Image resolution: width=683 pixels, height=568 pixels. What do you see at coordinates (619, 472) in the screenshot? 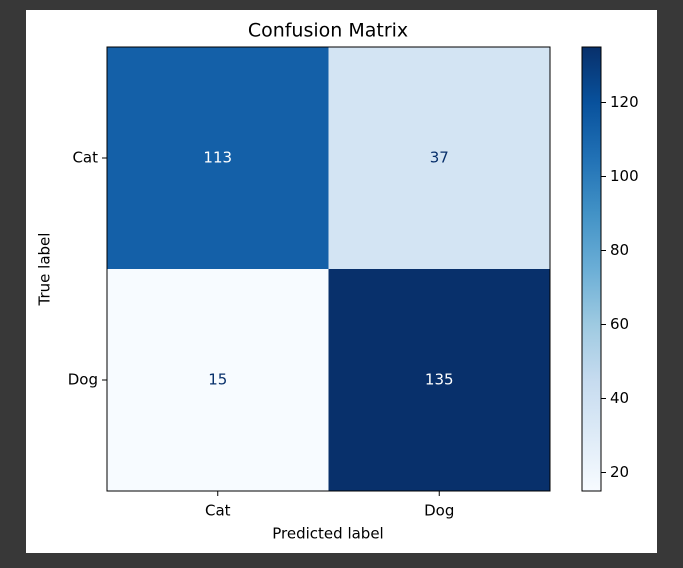
I see `colorbar-tick-label: 20` at bounding box center [619, 472].